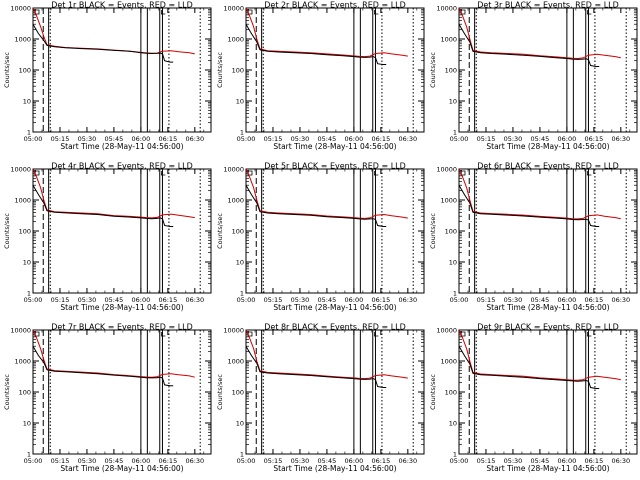 The height and width of the screenshot is (480, 640). Describe the element at coordinates (122, 327) in the screenshot. I see `panel-title: Det 7r BLACK = Events, RED = LLD` at that location.